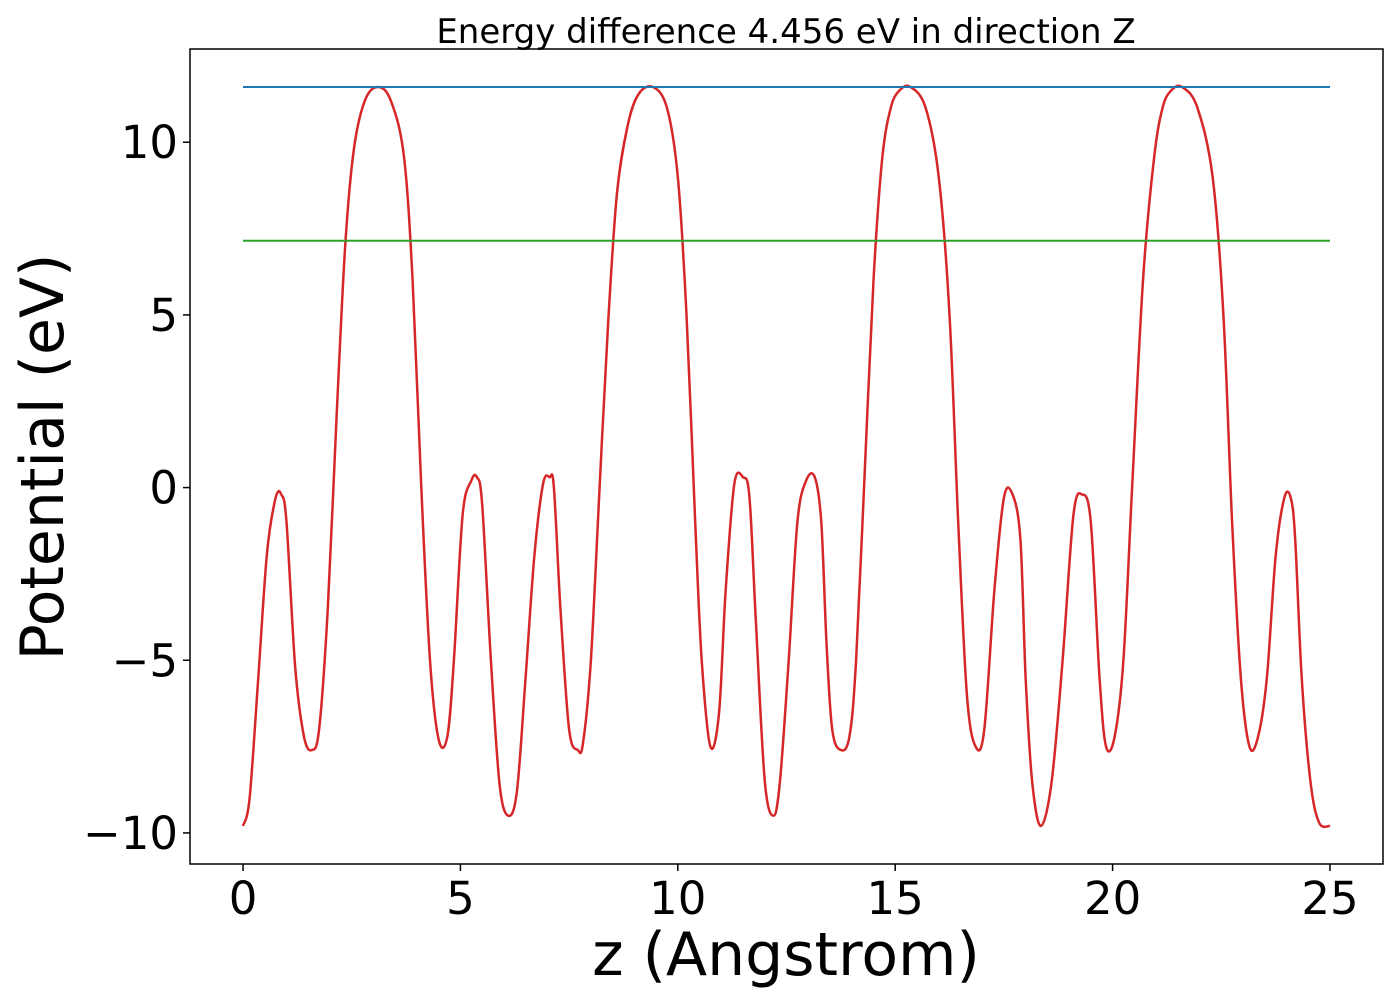  I want to click on x-axis: 0 5 10 15 20 25, so click(794, 894).